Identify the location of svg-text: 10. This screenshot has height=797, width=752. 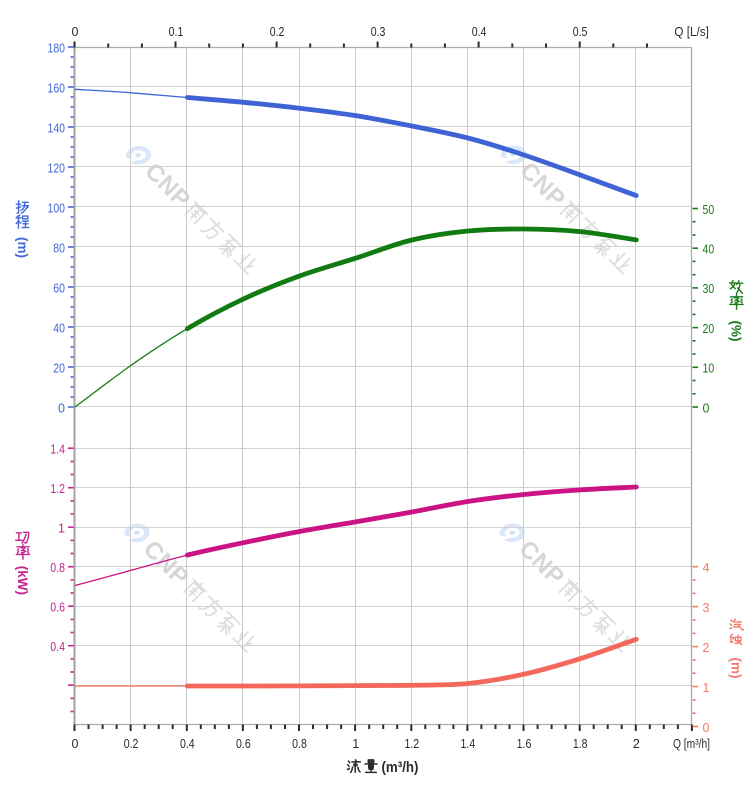
(709, 369).